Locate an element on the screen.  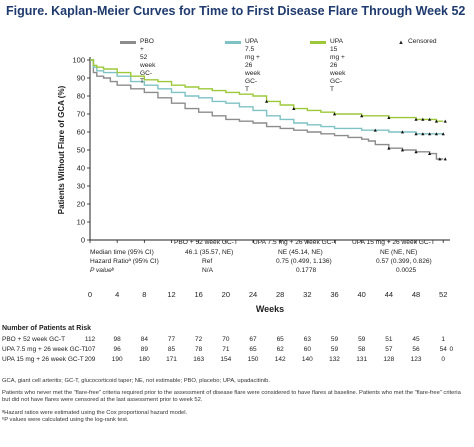
risk-count: 54 is located at coordinates (443, 349).